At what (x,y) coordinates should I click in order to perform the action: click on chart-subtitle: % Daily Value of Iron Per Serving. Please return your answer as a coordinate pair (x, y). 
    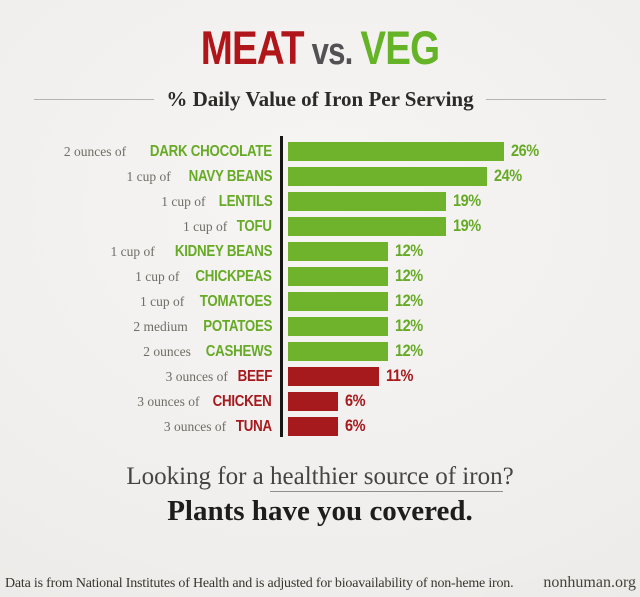
    Looking at the image, I should click on (320, 99).